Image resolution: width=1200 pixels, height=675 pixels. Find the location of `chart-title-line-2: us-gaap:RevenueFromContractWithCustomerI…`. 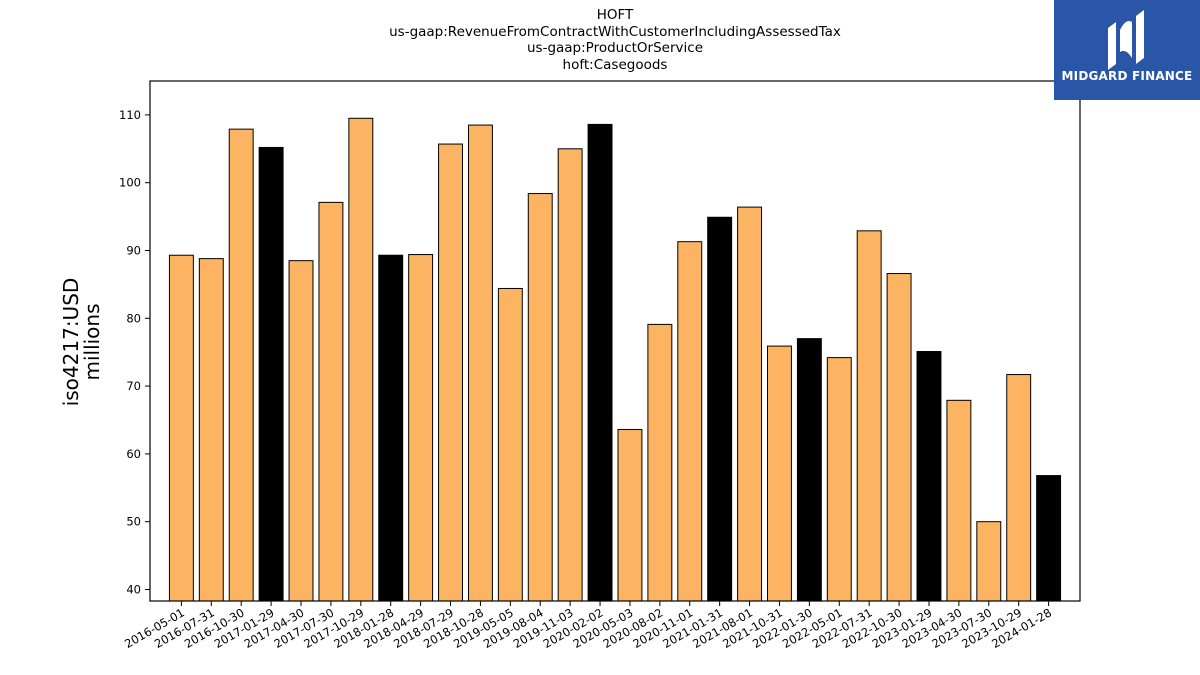

chart-title-line-2: us-gaap:RevenueFromContractWithCustomerI… is located at coordinates (615, 31).